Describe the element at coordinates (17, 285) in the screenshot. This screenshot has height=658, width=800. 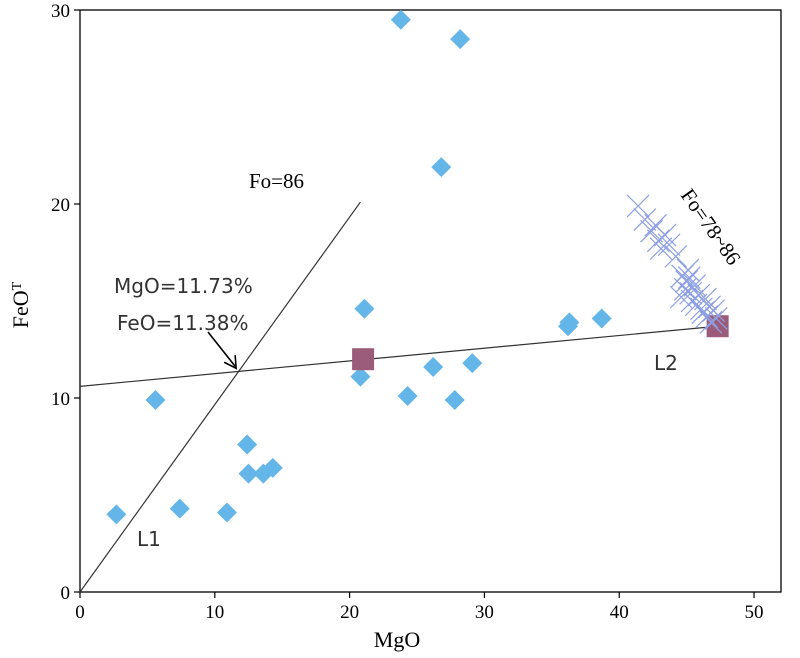
I see `y-axis-title-superscript: T` at that location.